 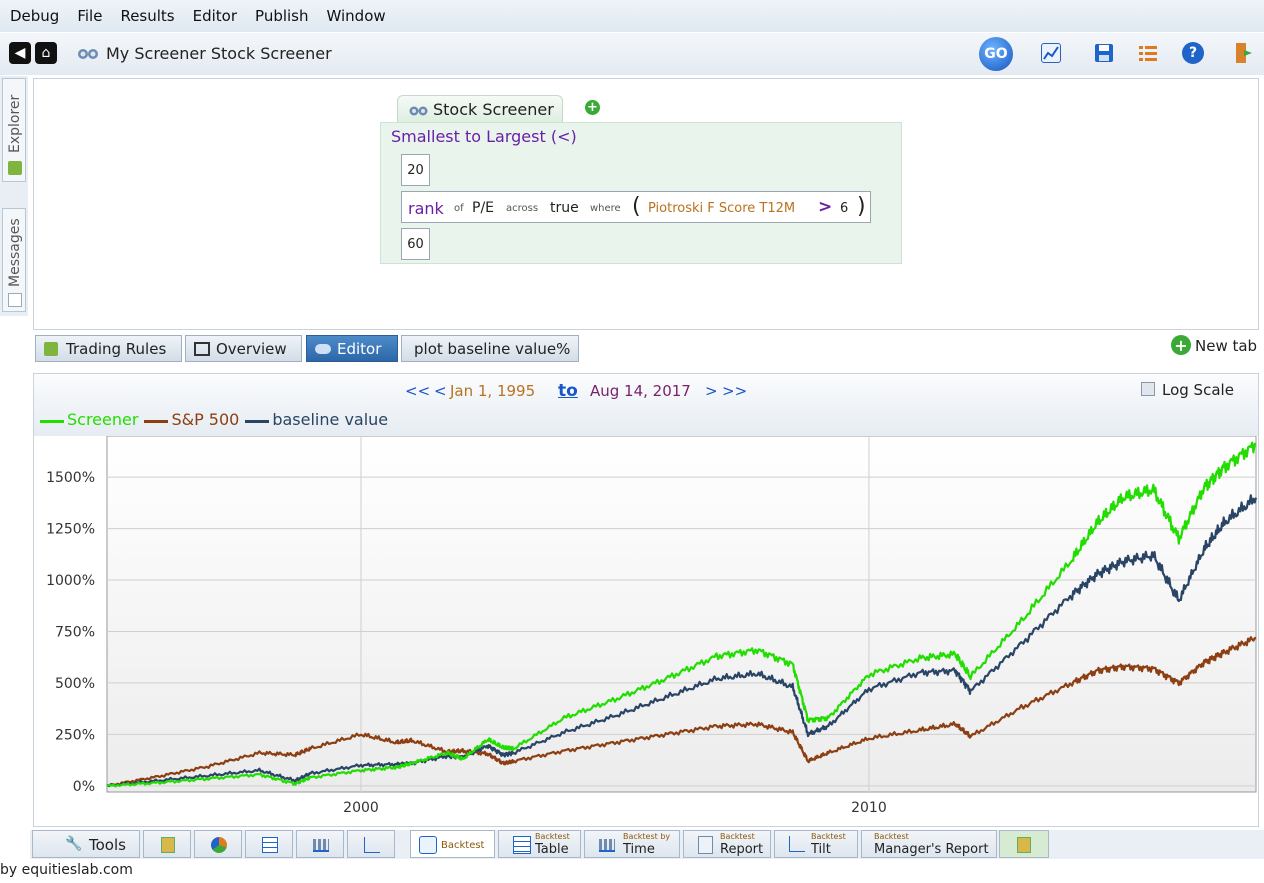 I want to click on scatter-icon, so click(x=372, y=845).